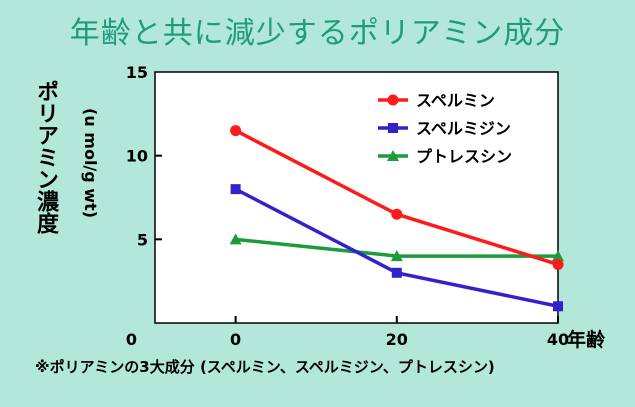  Describe the element at coordinates (235, 339) in the screenshot. I see `x-tick-label: 0` at that location.